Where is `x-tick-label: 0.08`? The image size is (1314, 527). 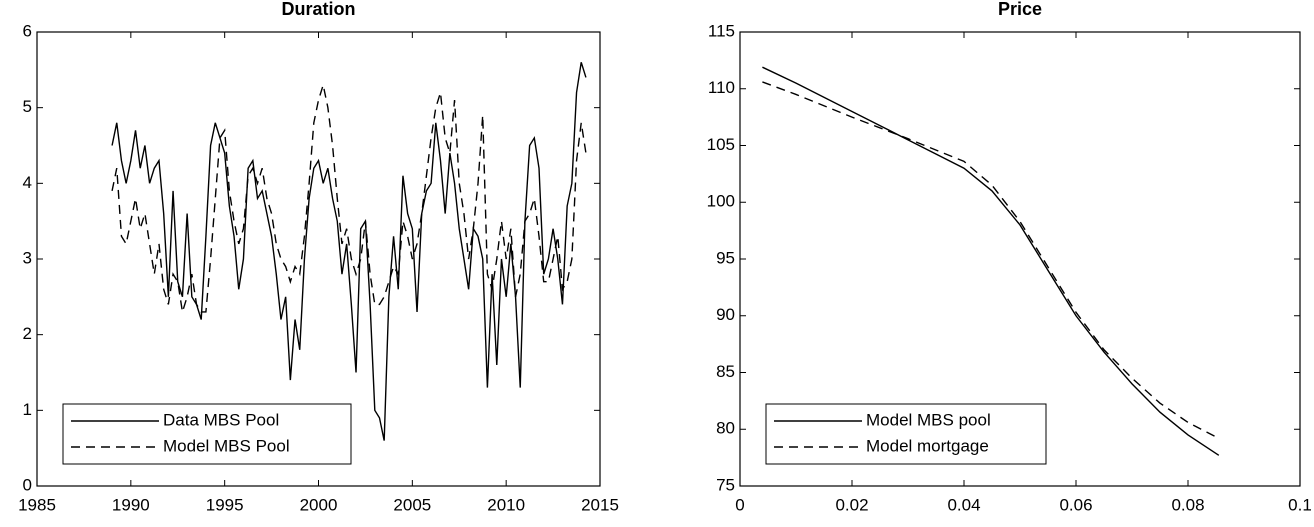 x-tick-label: 0.08 is located at coordinates (1187, 504).